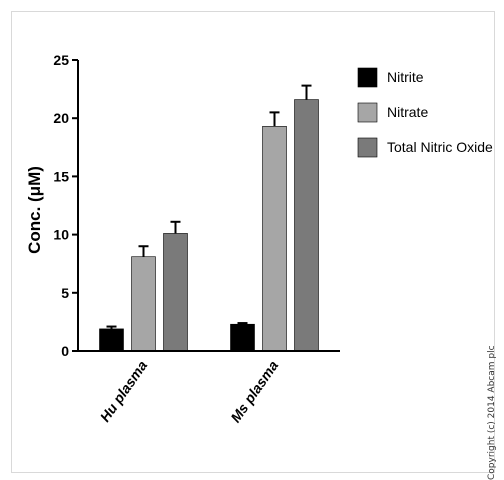 This screenshot has height=480, width=504. Describe the element at coordinates (254, 391) in the screenshot. I see `x-category-label: Ms plasma` at that location.